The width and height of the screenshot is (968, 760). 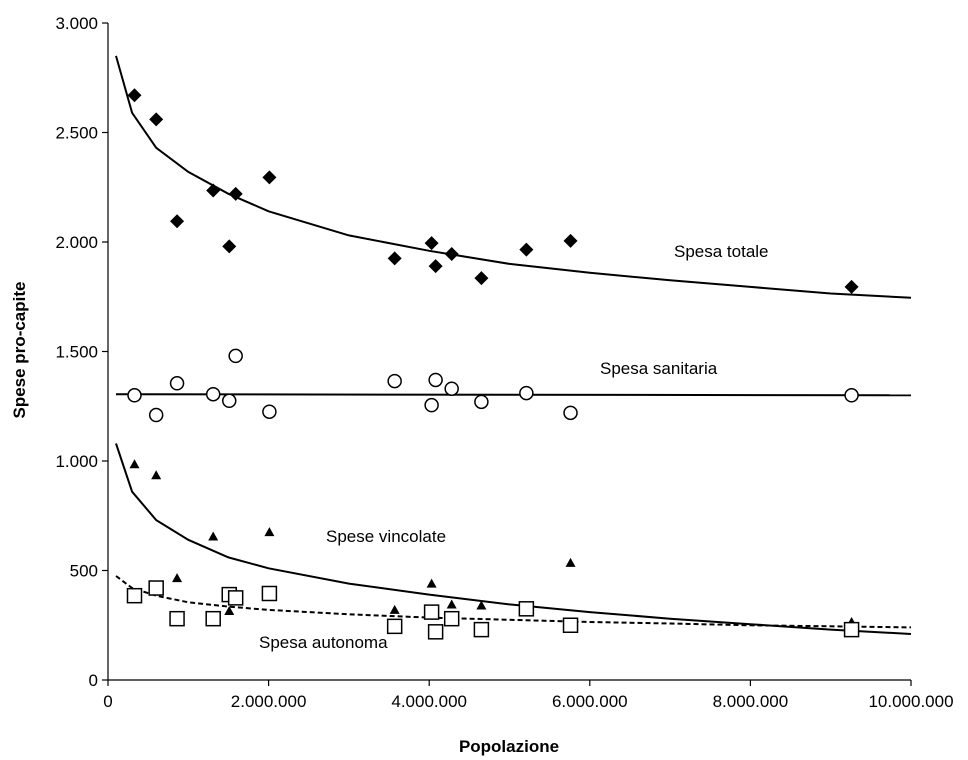 I want to click on x-axis-title: Popolazione, so click(x=509, y=746).